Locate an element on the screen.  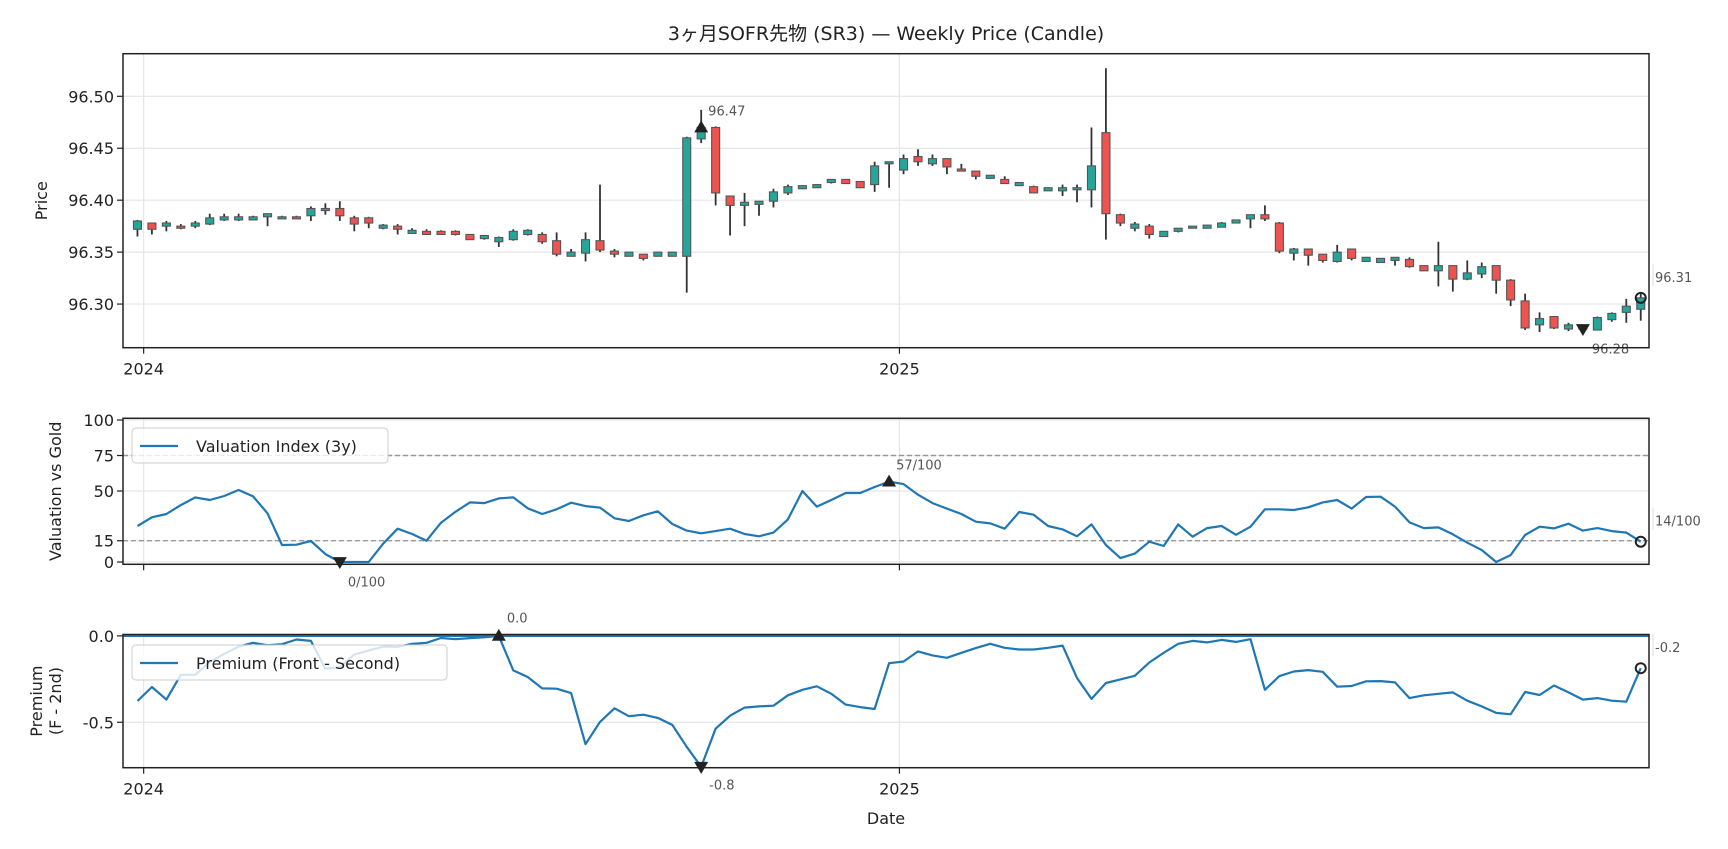
y-tick-label: 15 is located at coordinates (104, 541).